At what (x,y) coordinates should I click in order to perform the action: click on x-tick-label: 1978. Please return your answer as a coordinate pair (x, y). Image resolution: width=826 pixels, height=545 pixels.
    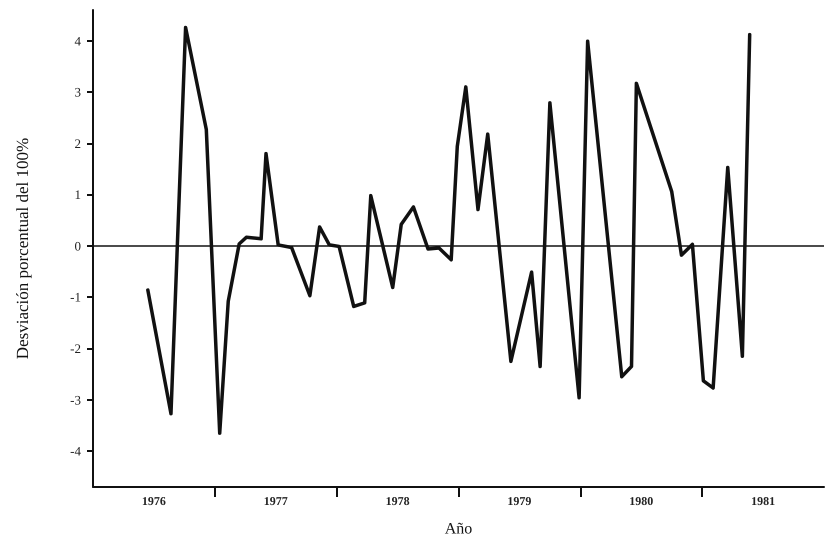
    Looking at the image, I should click on (398, 501).